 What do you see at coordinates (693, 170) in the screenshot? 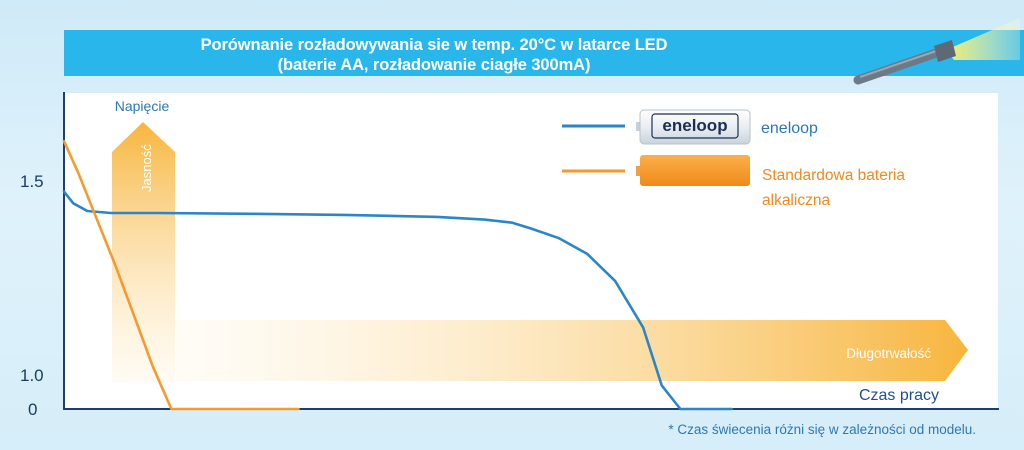
I see `alkaline-battery-icon` at bounding box center [693, 170].